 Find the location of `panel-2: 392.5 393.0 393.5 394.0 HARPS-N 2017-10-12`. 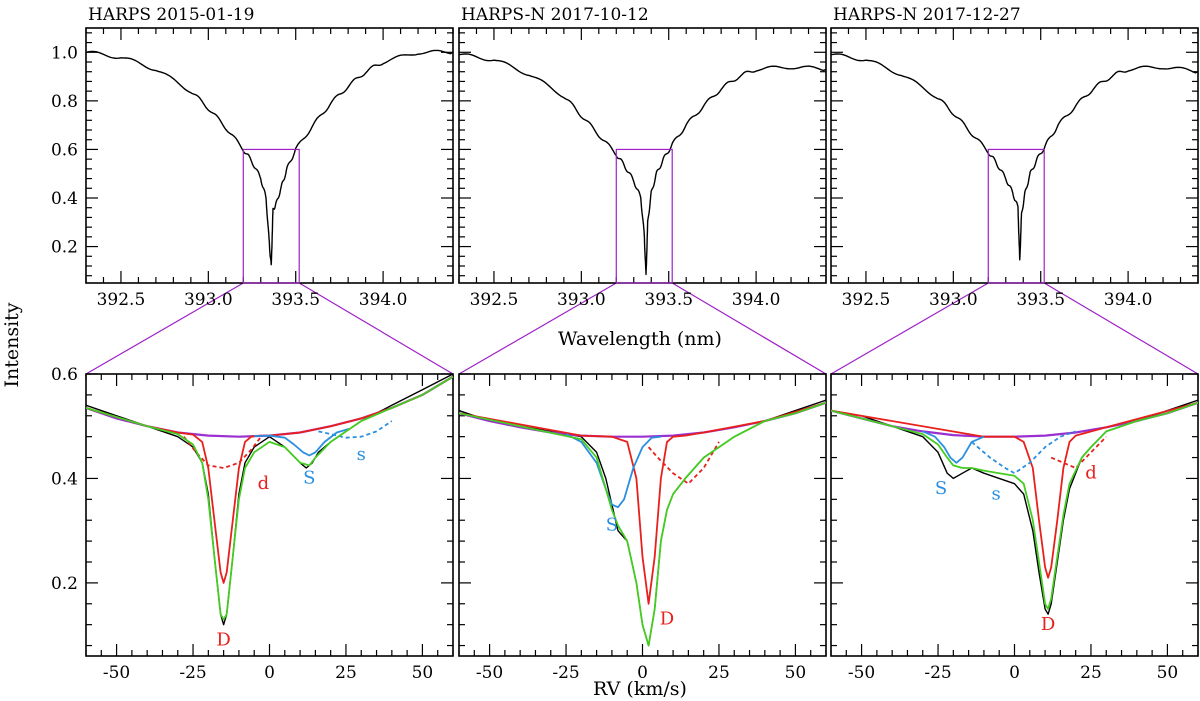

panel-2: 392.5 393.0 393.5 394.0 HARPS-N 2017-10-12 is located at coordinates (642, 157).